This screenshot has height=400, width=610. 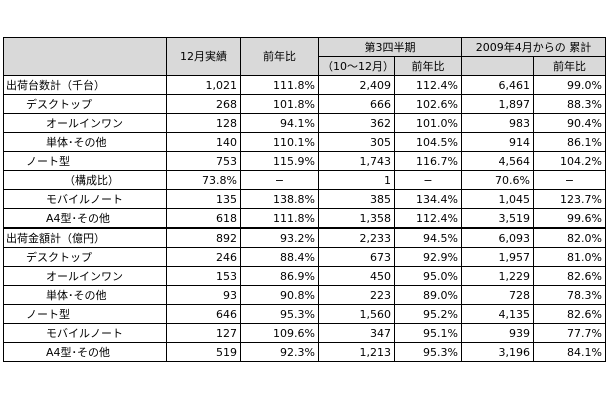 I want to click on table-row: オールインワン 153 86.9% 450 95.0% 1,229 82.6%, so click(x=304, y=276).